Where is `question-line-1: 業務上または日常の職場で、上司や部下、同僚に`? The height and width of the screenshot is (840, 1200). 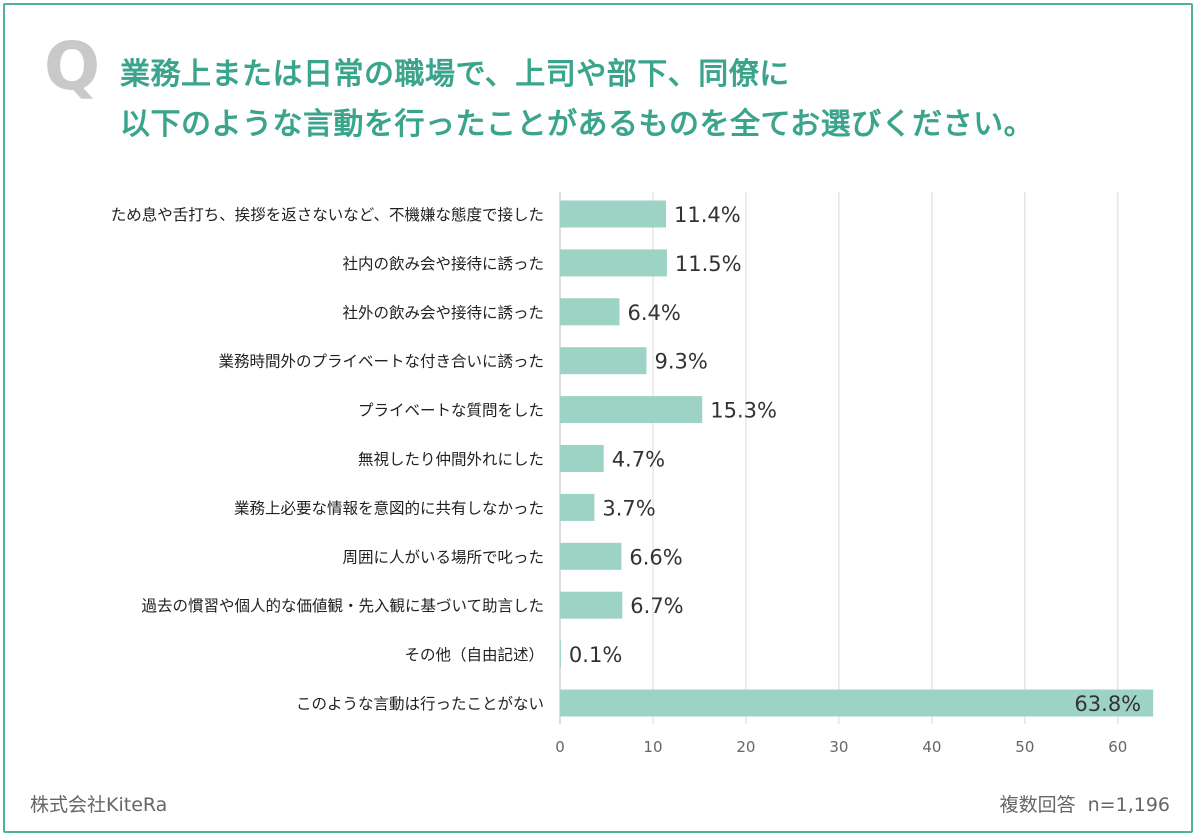 question-line-1: 業務上または日常の職場で、上司や部下、同僚に is located at coordinates (455, 74).